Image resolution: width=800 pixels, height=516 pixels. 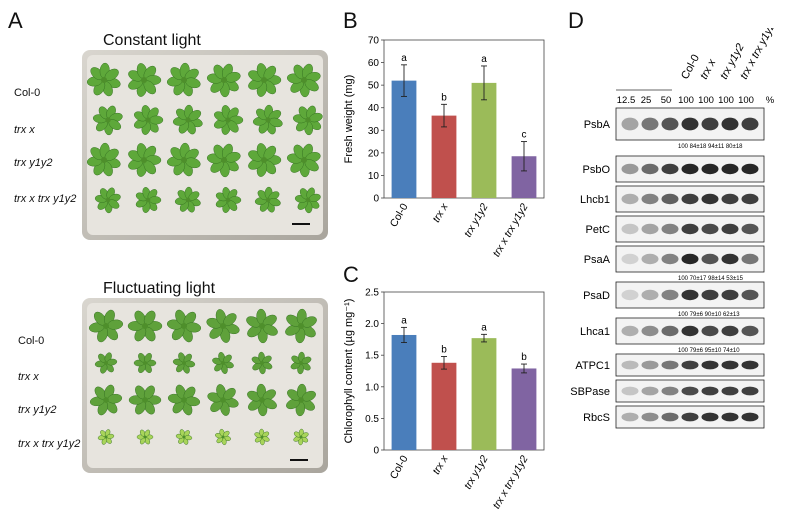 I want to click on panel-a-letter: A, so click(x=15, y=20).